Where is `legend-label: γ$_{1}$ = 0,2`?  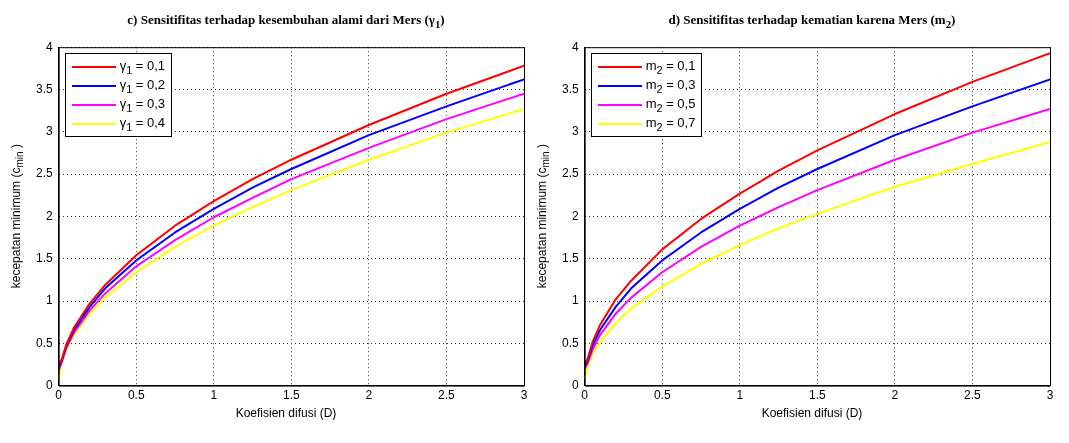 legend-label: γ$_{1}$ = 0,2 is located at coordinates (142, 85).